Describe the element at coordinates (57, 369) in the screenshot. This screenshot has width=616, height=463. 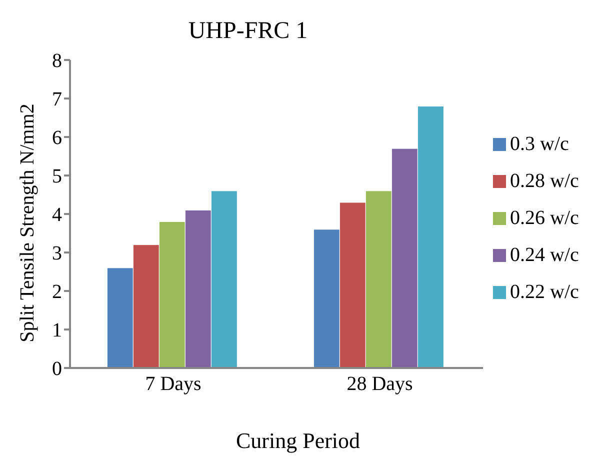
I see `y-tick-label: 0` at that location.